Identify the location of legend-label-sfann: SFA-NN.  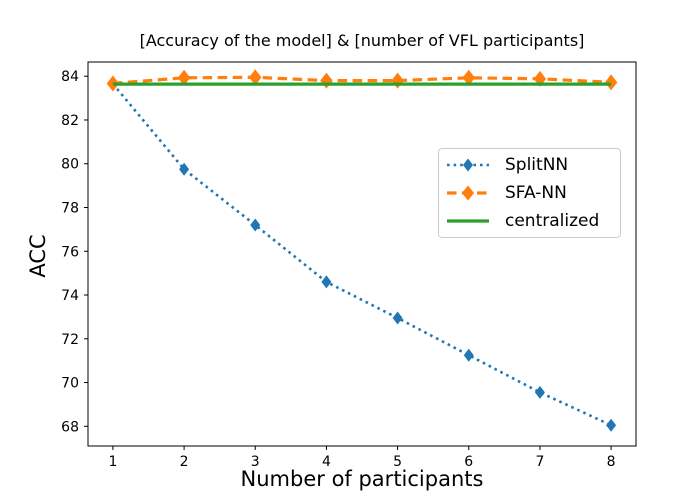
(536, 193).